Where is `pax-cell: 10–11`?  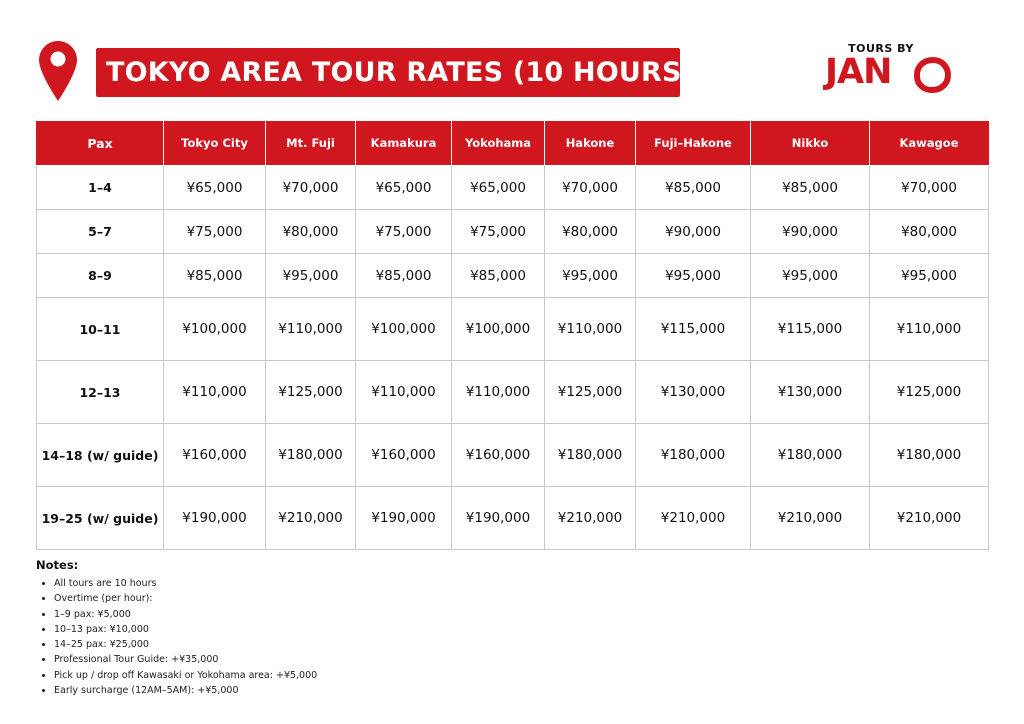
pax-cell: 10–11 is located at coordinates (100, 329).